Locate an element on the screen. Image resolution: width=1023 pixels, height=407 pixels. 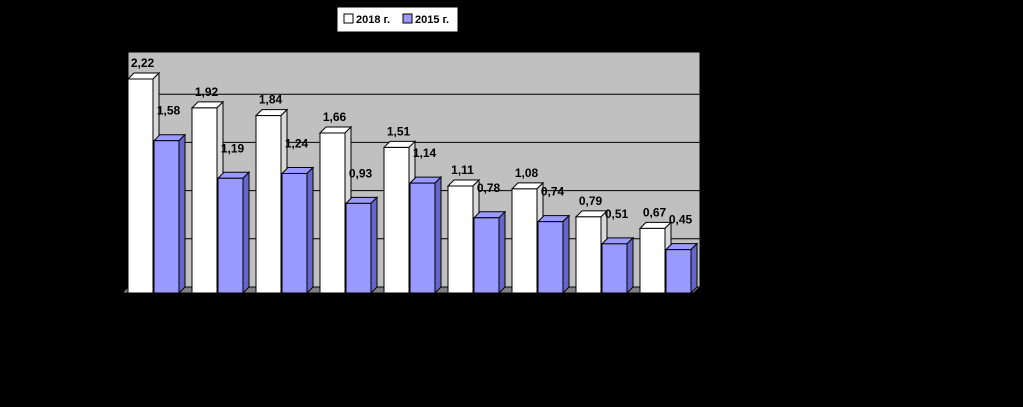
data-label-2015: 0,45 is located at coordinates (681, 220).